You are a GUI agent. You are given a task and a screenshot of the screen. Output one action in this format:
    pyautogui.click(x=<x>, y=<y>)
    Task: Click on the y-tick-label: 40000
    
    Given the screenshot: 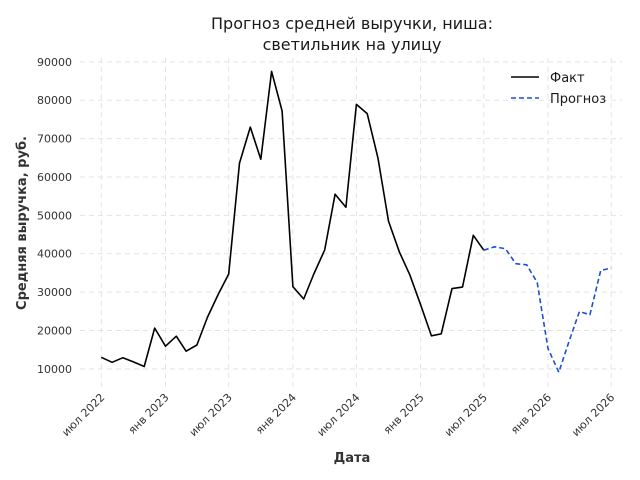 What is the action you would take?
    pyautogui.click(x=54, y=254)
    